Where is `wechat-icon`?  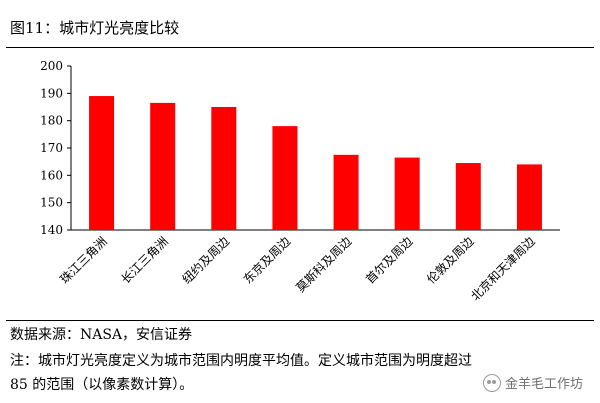 wechat-icon is located at coordinates (491, 382).